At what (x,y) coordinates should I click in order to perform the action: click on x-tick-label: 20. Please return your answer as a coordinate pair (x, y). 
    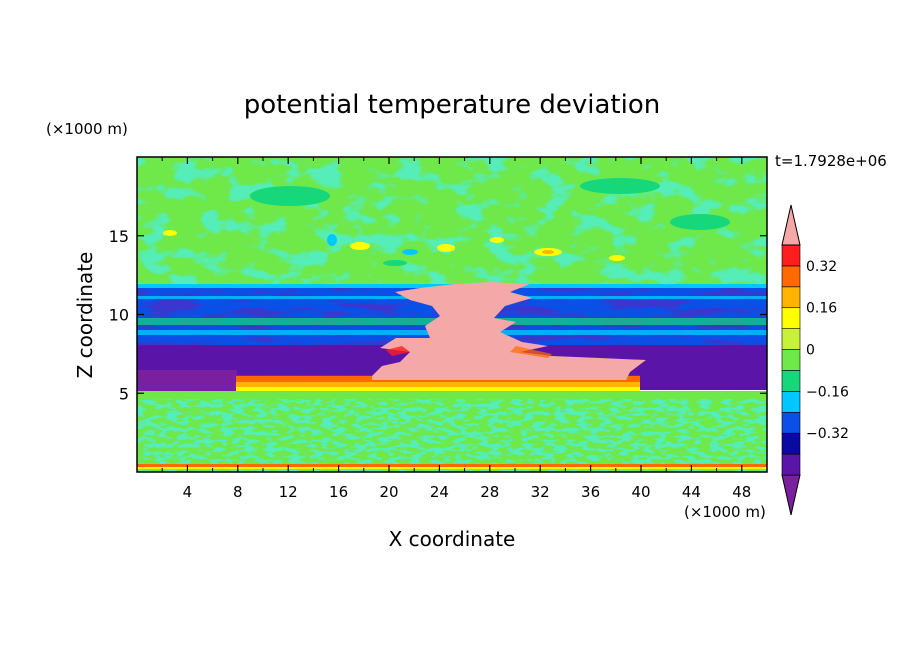
    Looking at the image, I should click on (388, 492).